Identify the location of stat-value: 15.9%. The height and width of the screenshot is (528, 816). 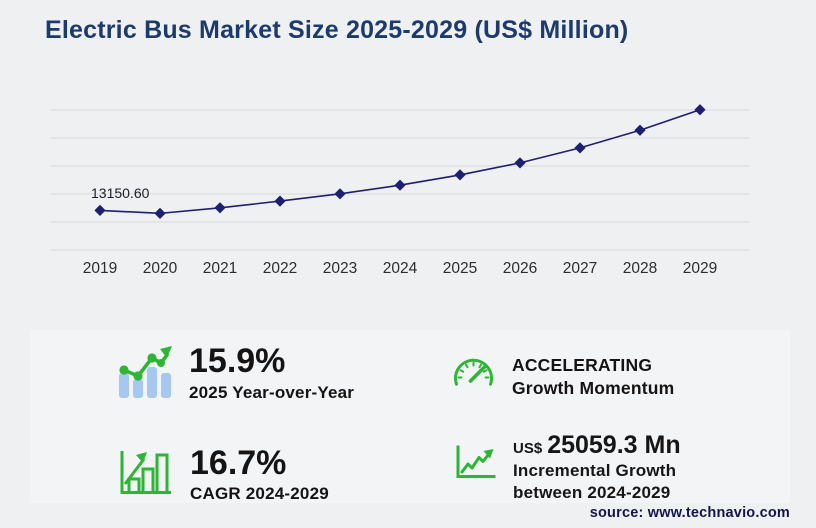
(237, 361).